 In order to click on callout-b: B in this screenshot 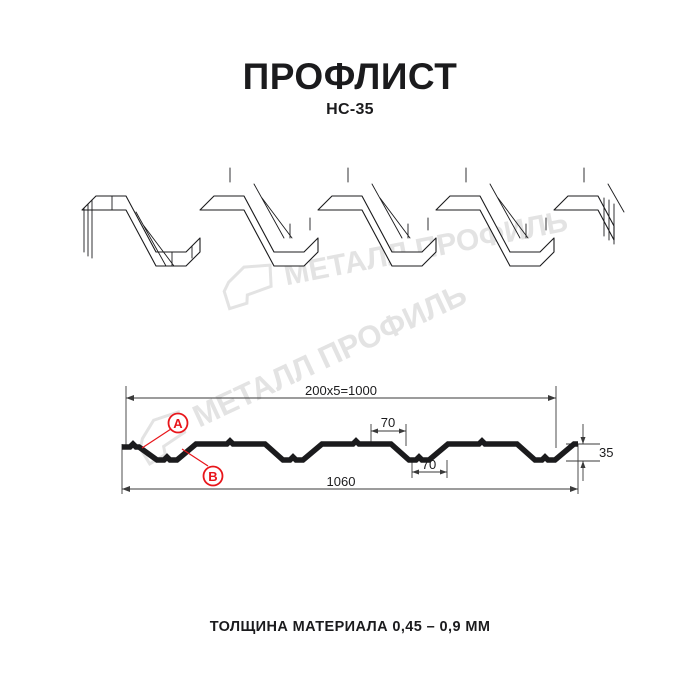, I will do `click(202, 467)`.